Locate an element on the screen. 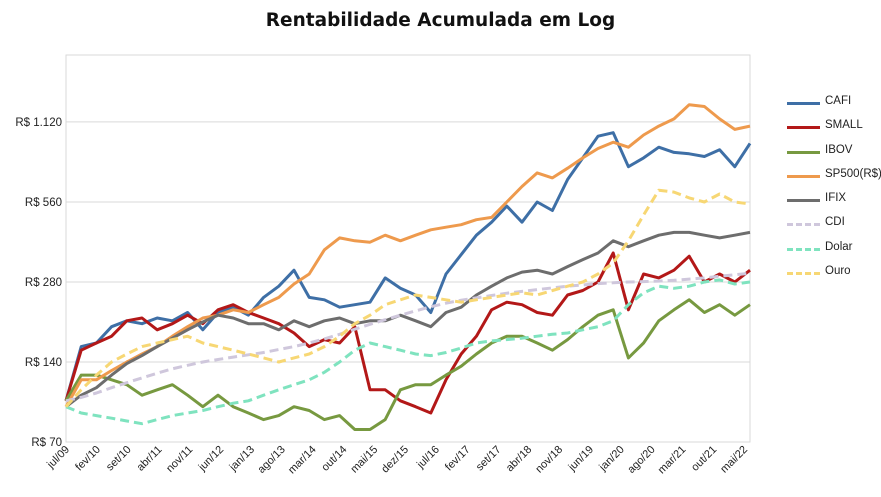  x-tick-label: ago/13 is located at coordinates (272, 460).